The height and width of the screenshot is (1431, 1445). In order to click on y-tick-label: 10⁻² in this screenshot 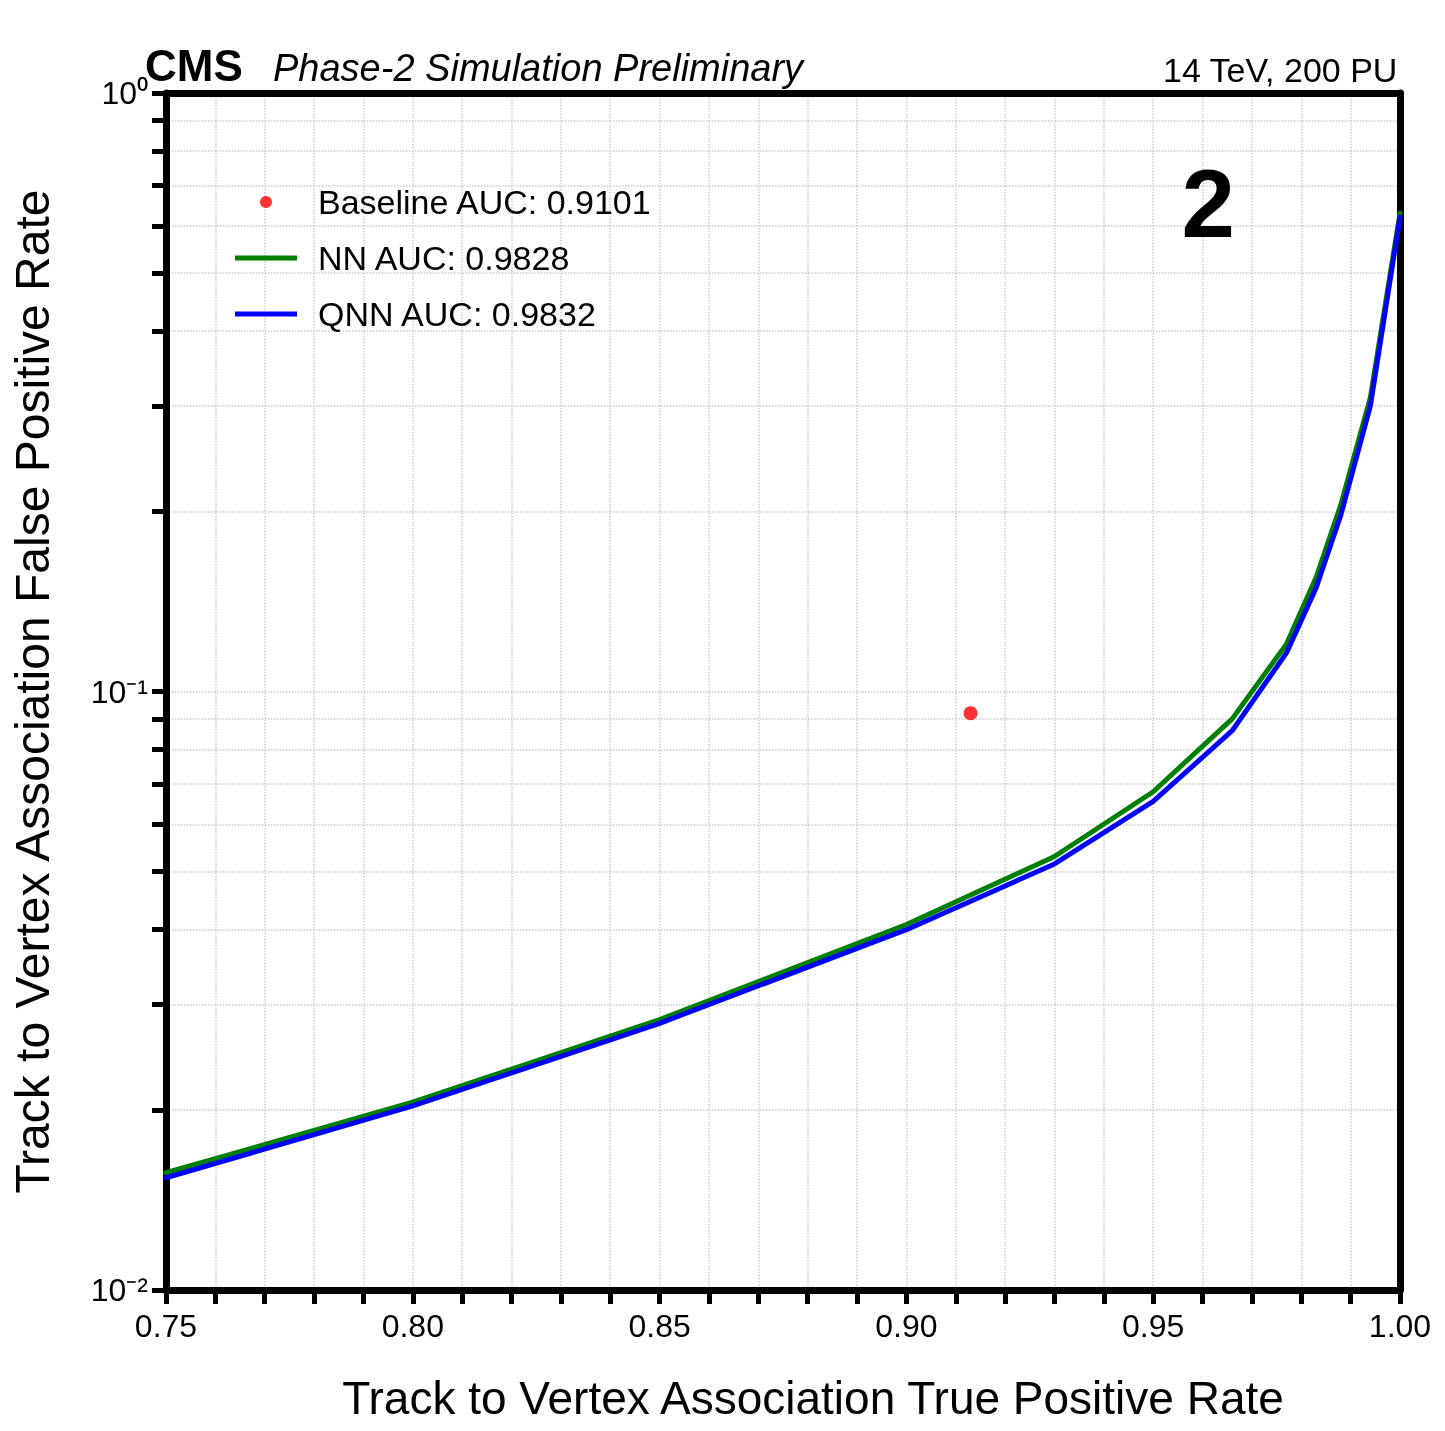, I will do `click(119, 1290)`.